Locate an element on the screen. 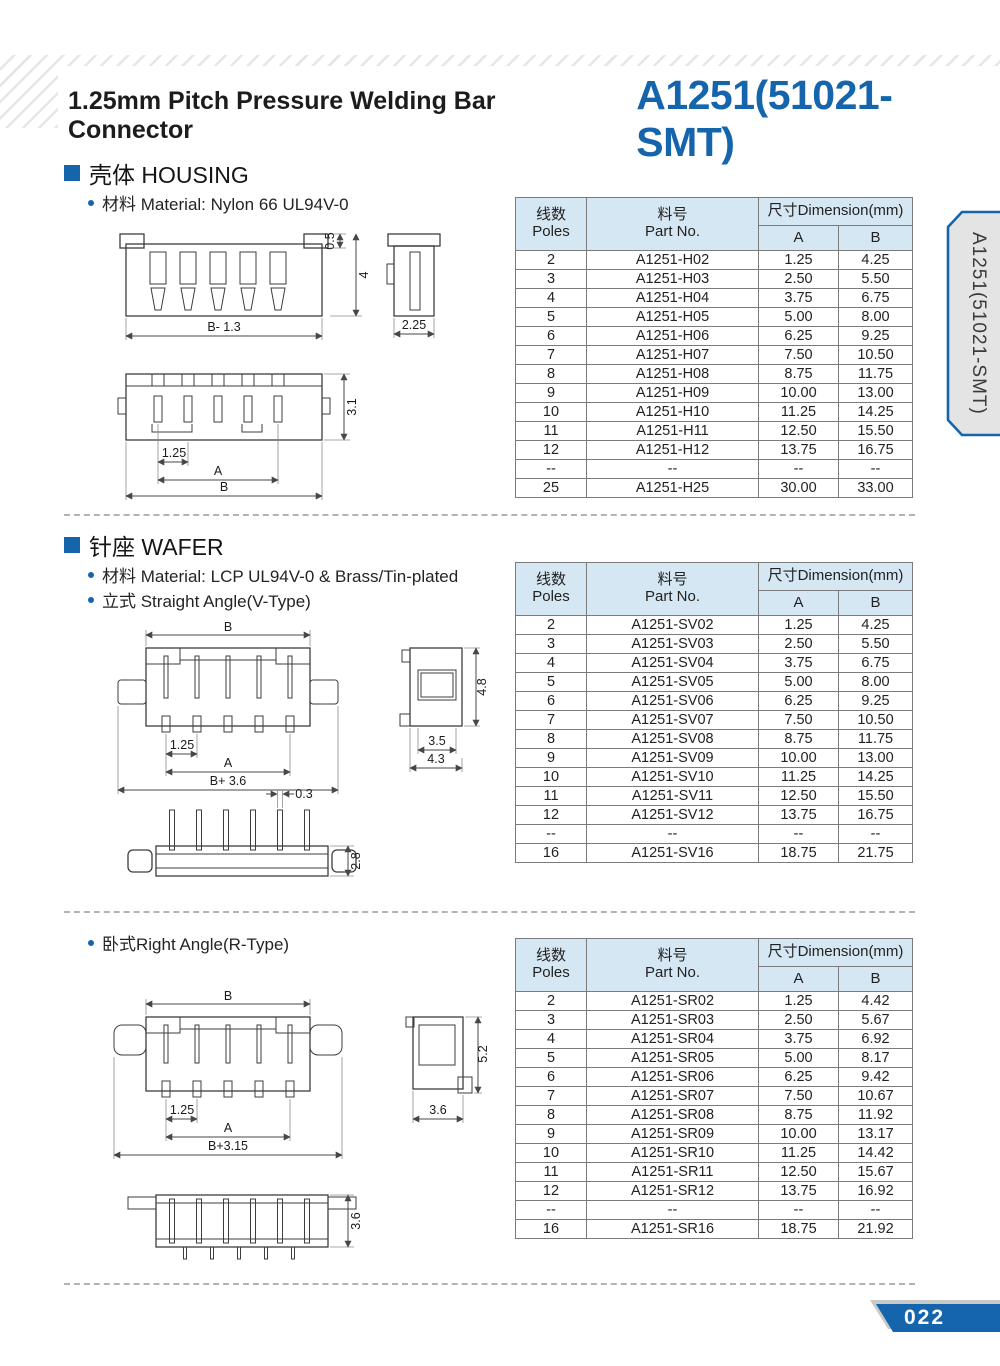 This screenshot has width=1000, height=1366. table-row: 2 A1251-SR02 1.25 4.42 is located at coordinates (714, 1001).